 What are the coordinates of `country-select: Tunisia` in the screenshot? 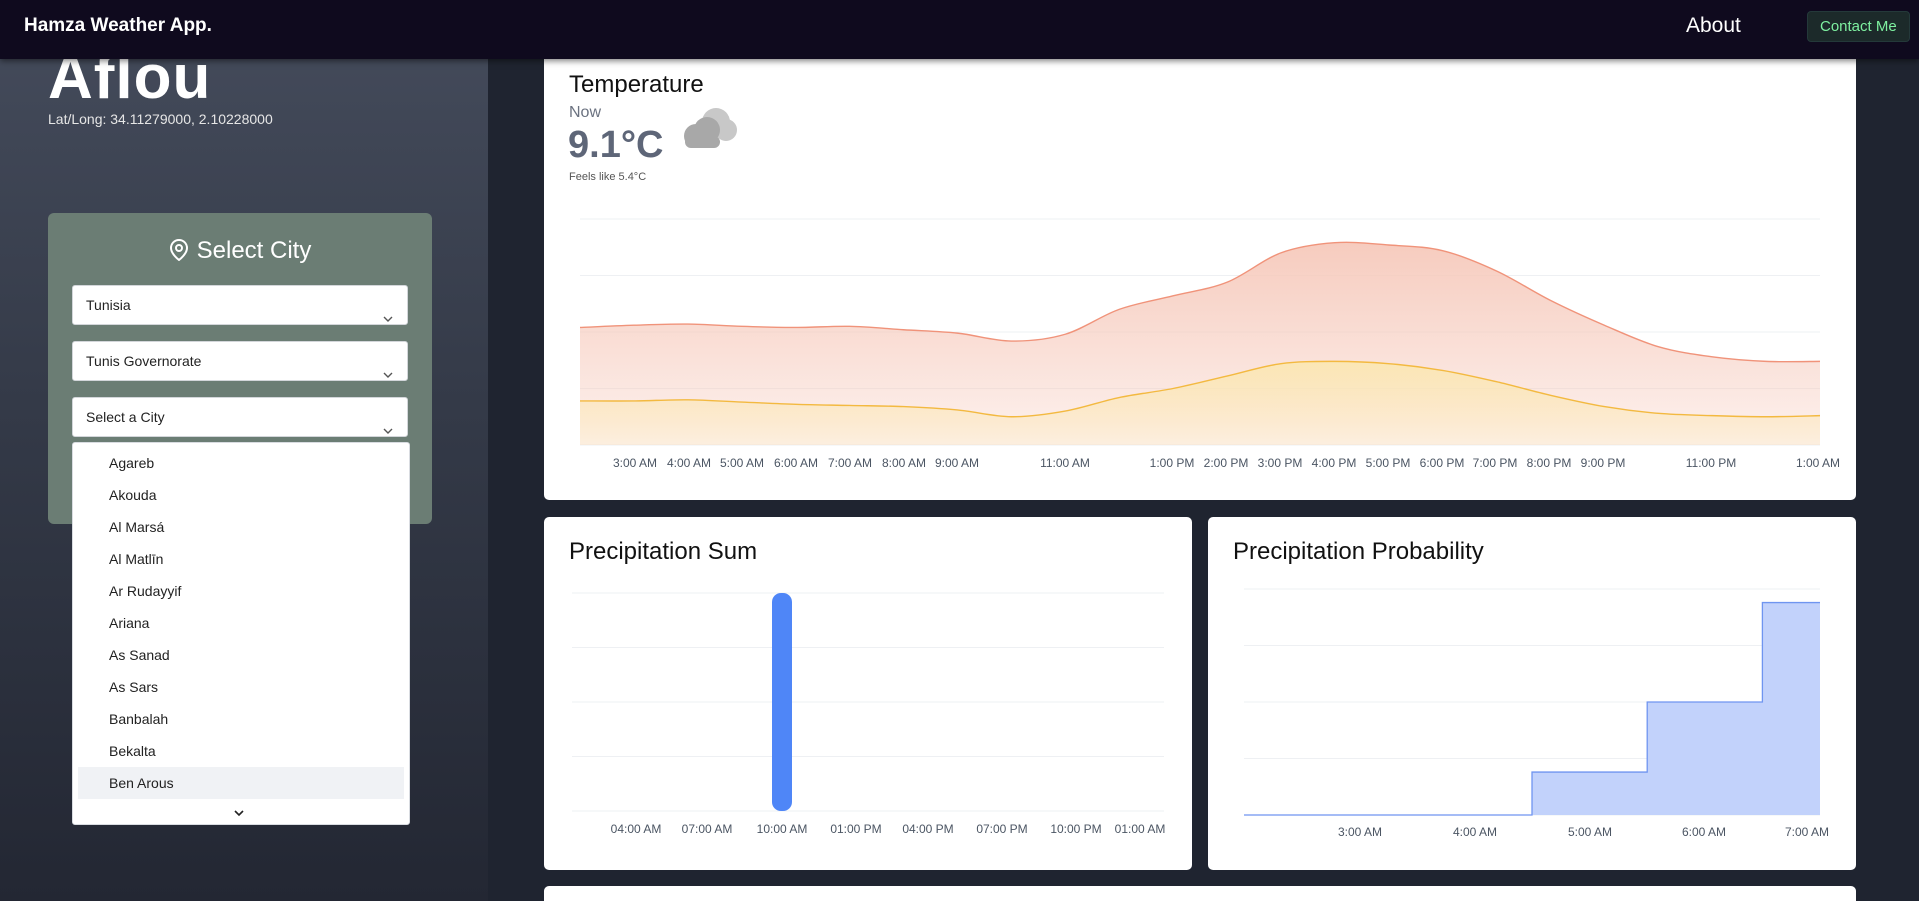 It's located at (240, 305).